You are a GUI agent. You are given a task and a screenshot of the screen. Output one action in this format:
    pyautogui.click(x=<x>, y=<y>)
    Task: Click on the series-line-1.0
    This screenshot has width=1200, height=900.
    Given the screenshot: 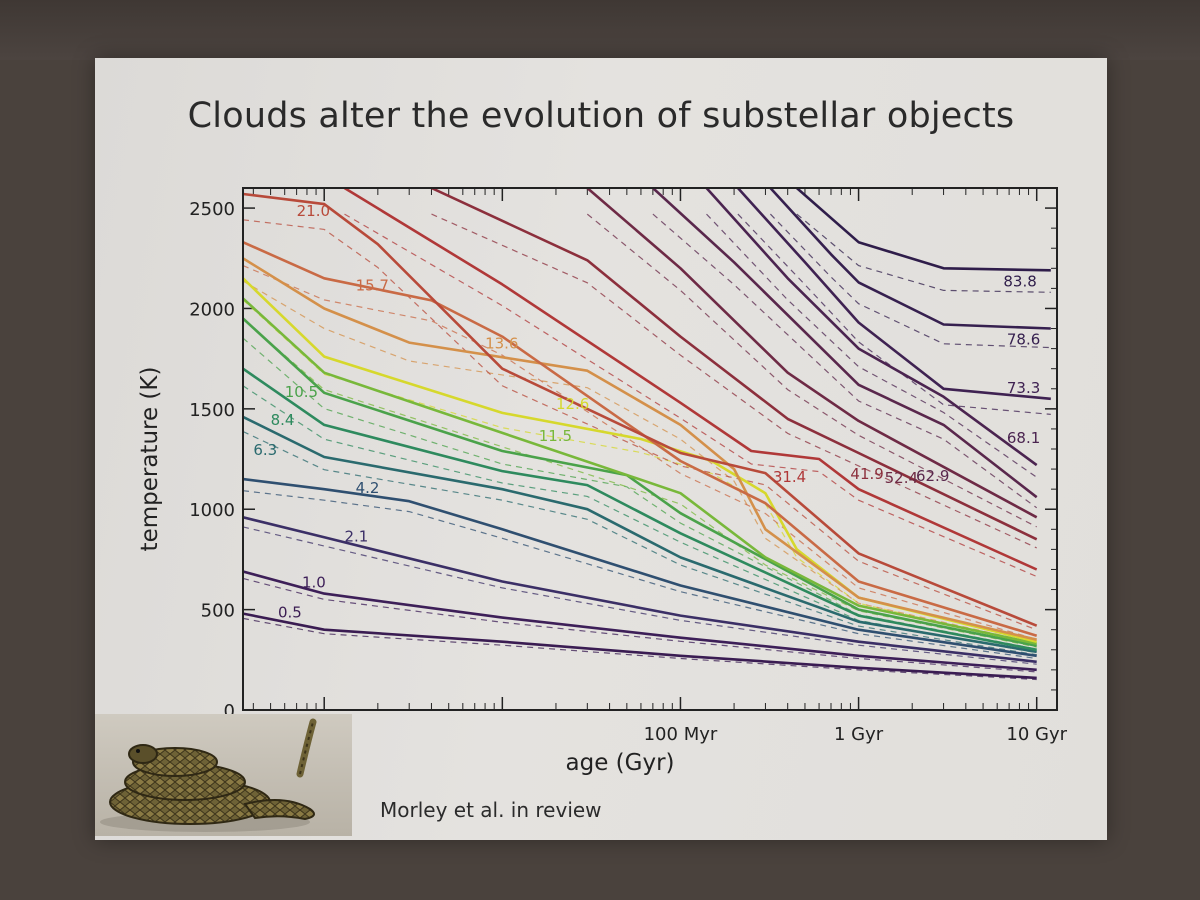 What is the action you would take?
    pyautogui.click(x=640, y=621)
    